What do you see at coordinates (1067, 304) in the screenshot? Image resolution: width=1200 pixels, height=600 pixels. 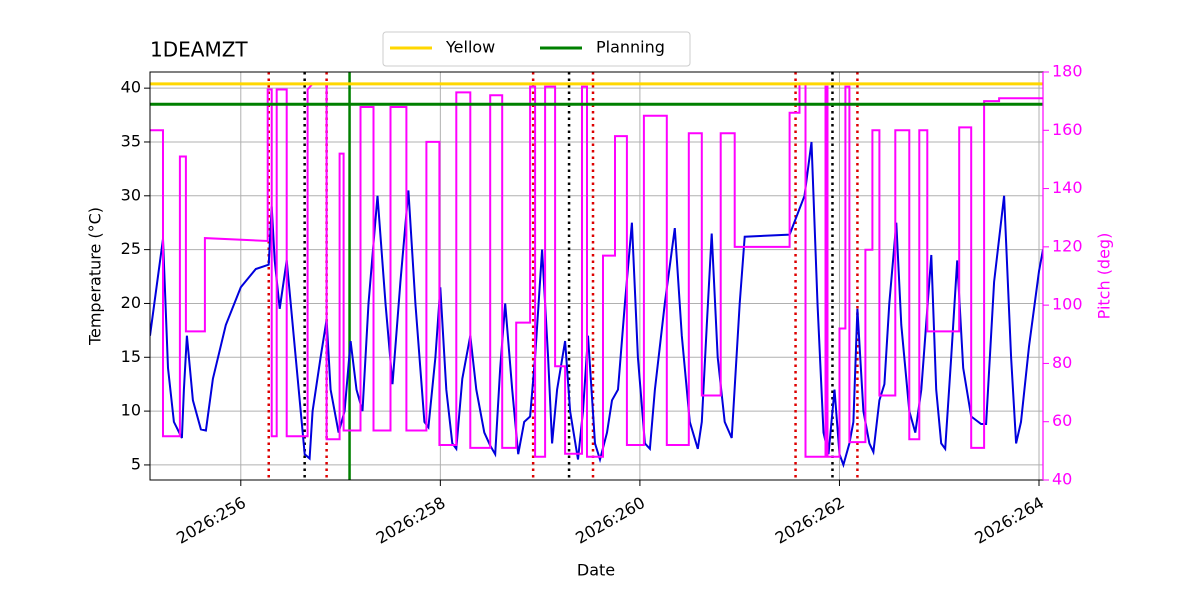 I see `y2-tick-label: 100` at bounding box center [1067, 304].